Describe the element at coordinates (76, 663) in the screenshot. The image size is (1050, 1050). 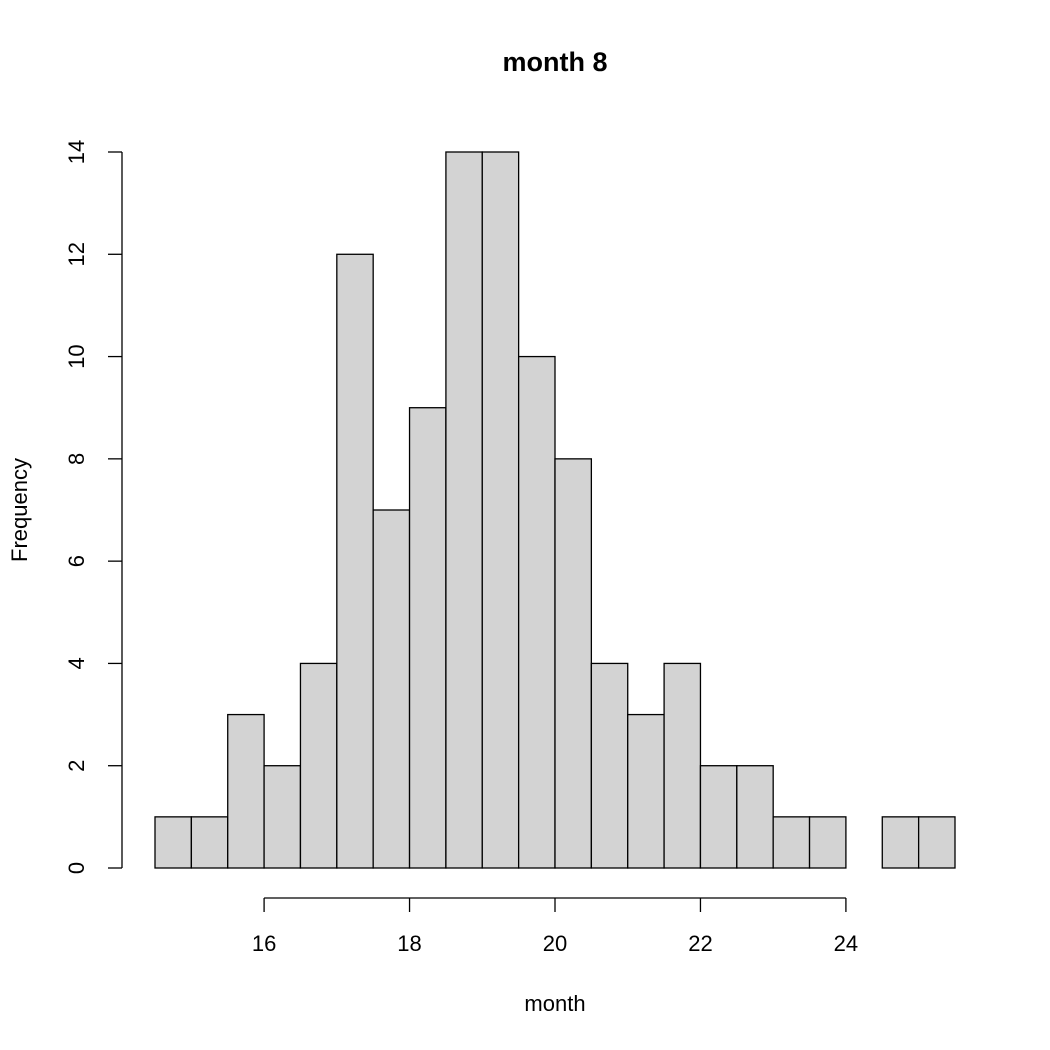
I see `y-tick-label: 4` at that location.